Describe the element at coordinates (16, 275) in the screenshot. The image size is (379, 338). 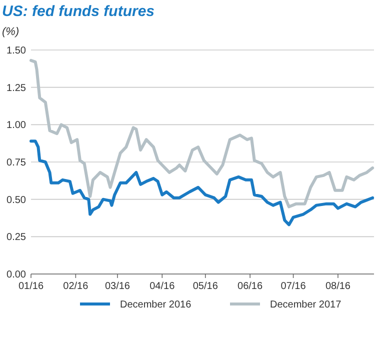
I see `y-tick-label: 0.00` at that location.